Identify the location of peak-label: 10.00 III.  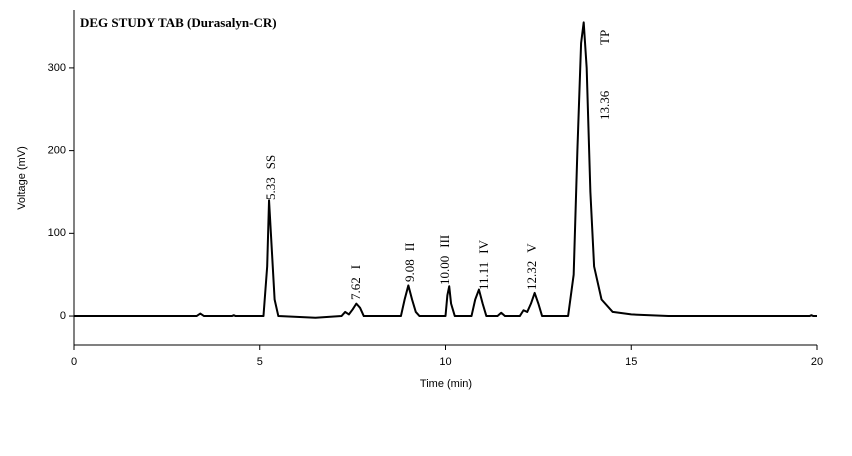
(444, 260).